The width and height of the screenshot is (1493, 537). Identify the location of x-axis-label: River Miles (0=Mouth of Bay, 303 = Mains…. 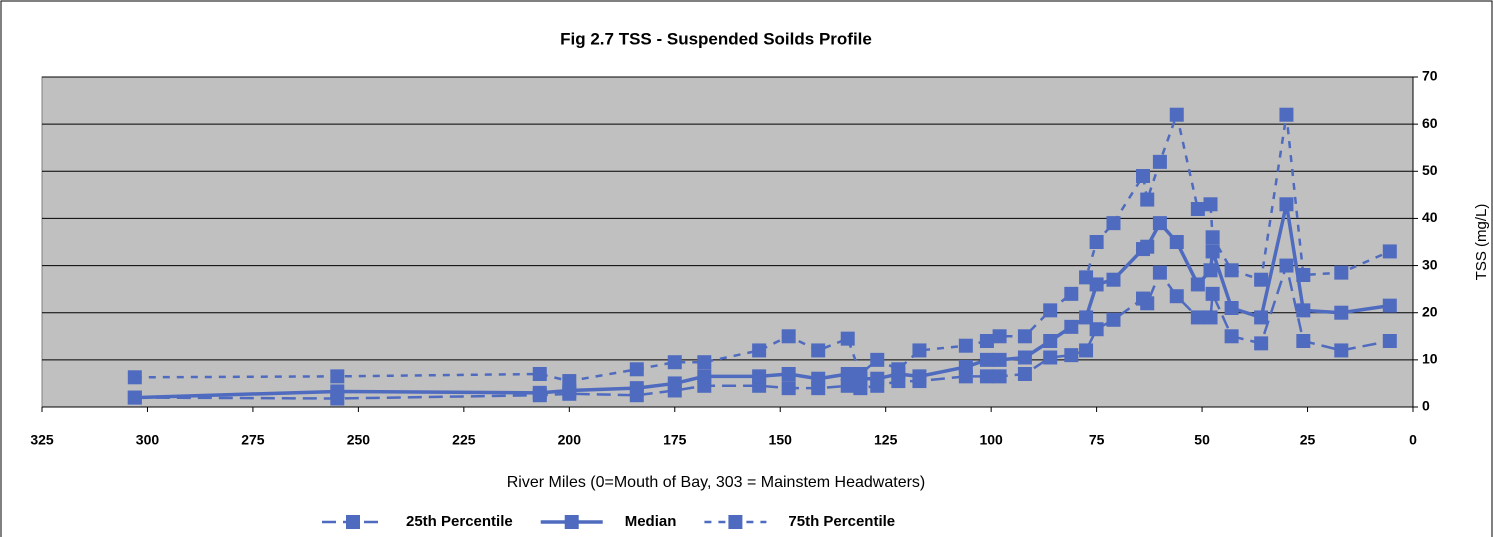
(716, 482).